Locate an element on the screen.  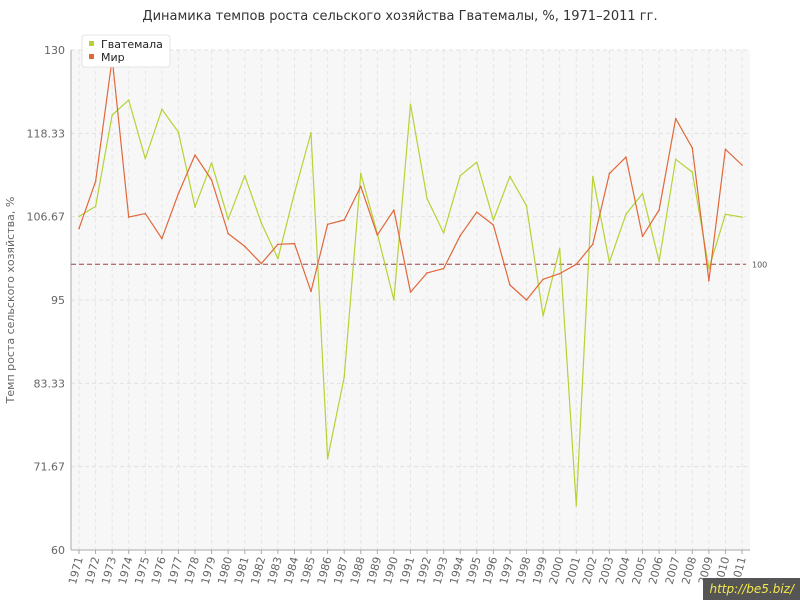
legend-swatch-world is located at coordinates (91, 56).